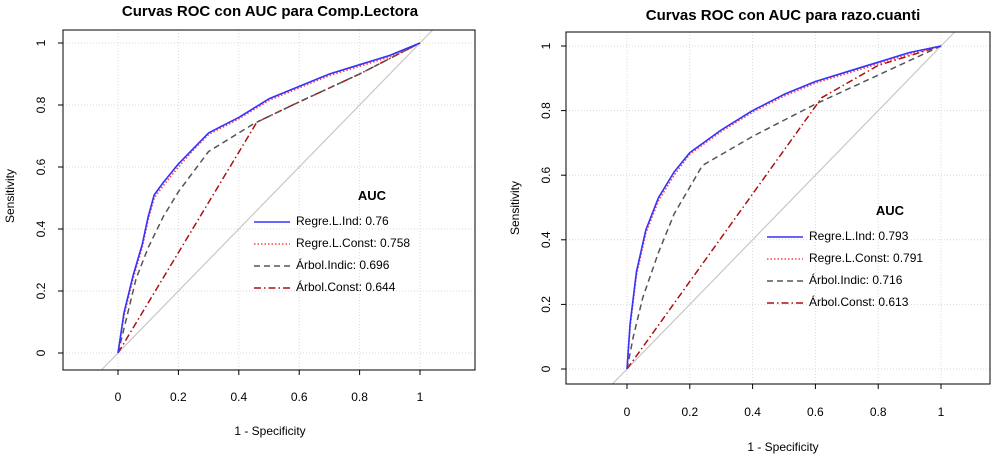 This screenshot has height=459, width=997. Describe the element at coordinates (270, 11) in the screenshot. I see `chart-title: Curvas ROC con AUC para Comp.Lectora` at that location.